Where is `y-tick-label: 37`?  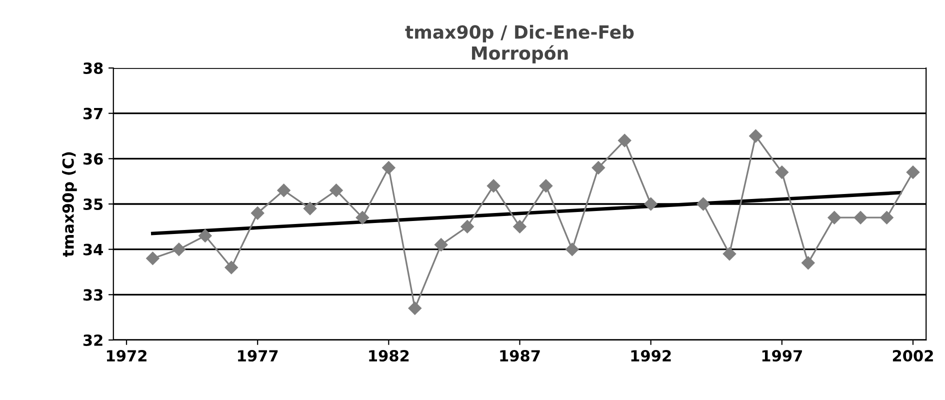 y-tick-label: 37 is located at coordinates (92, 114).